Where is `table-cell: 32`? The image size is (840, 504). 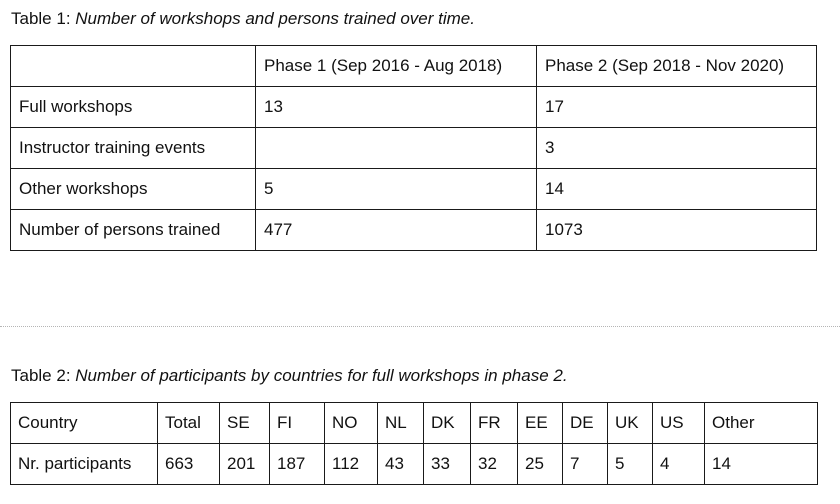 table-cell: 32 is located at coordinates (494, 464).